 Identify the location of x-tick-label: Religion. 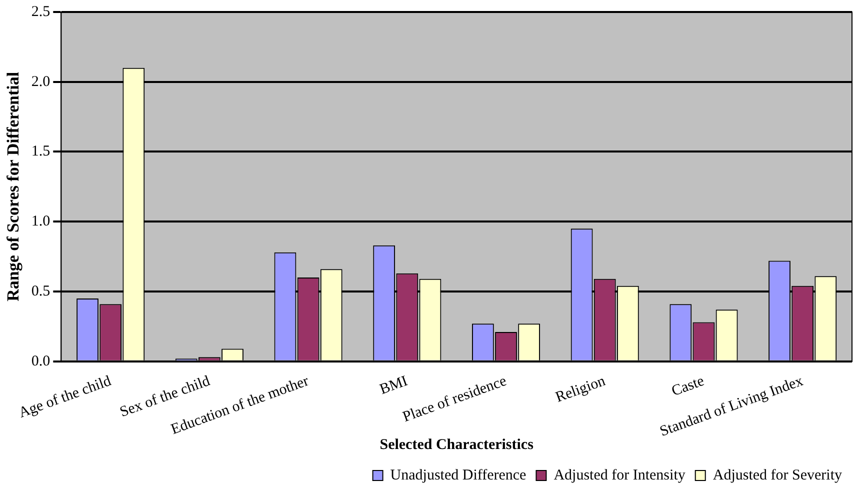
(581, 389).